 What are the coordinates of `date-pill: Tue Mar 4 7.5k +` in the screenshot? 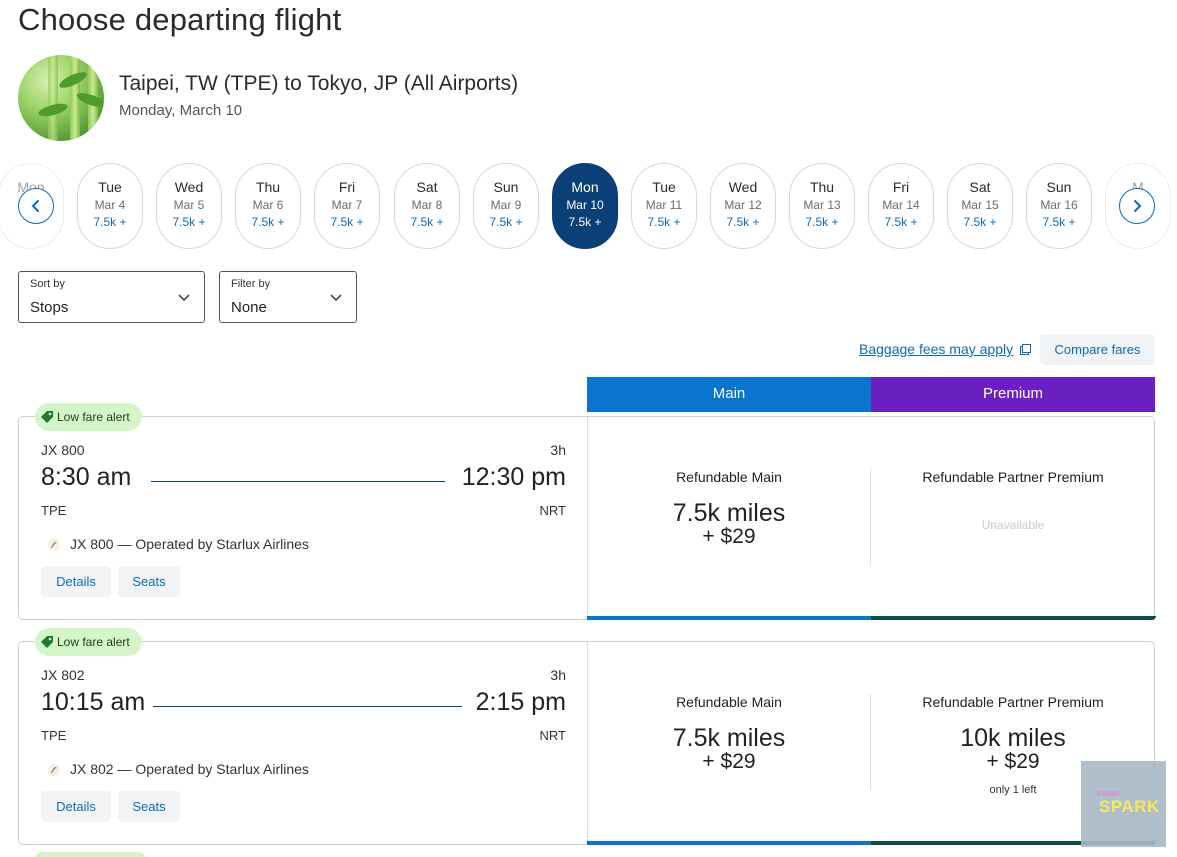 It's located at (110, 206).